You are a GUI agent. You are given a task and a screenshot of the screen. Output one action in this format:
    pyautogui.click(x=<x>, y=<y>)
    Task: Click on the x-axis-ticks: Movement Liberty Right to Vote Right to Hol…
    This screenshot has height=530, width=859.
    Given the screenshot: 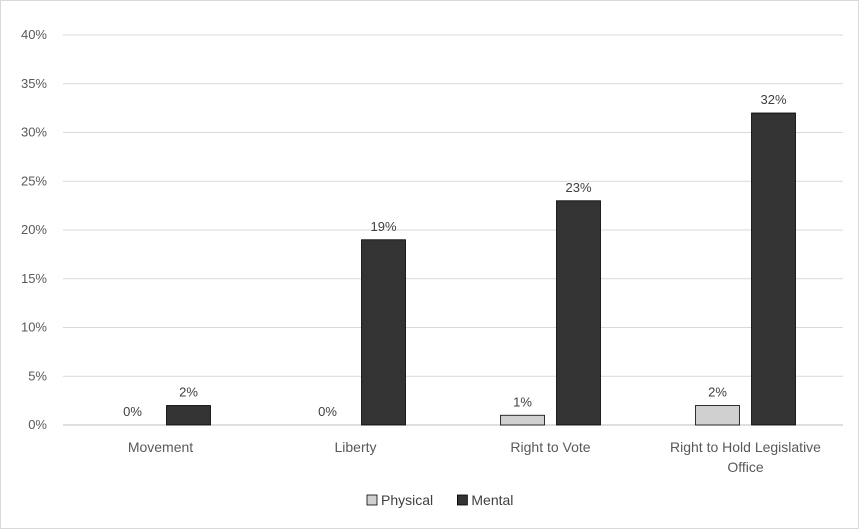 What is the action you would take?
    pyautogui.click(x=474, y=457)
    